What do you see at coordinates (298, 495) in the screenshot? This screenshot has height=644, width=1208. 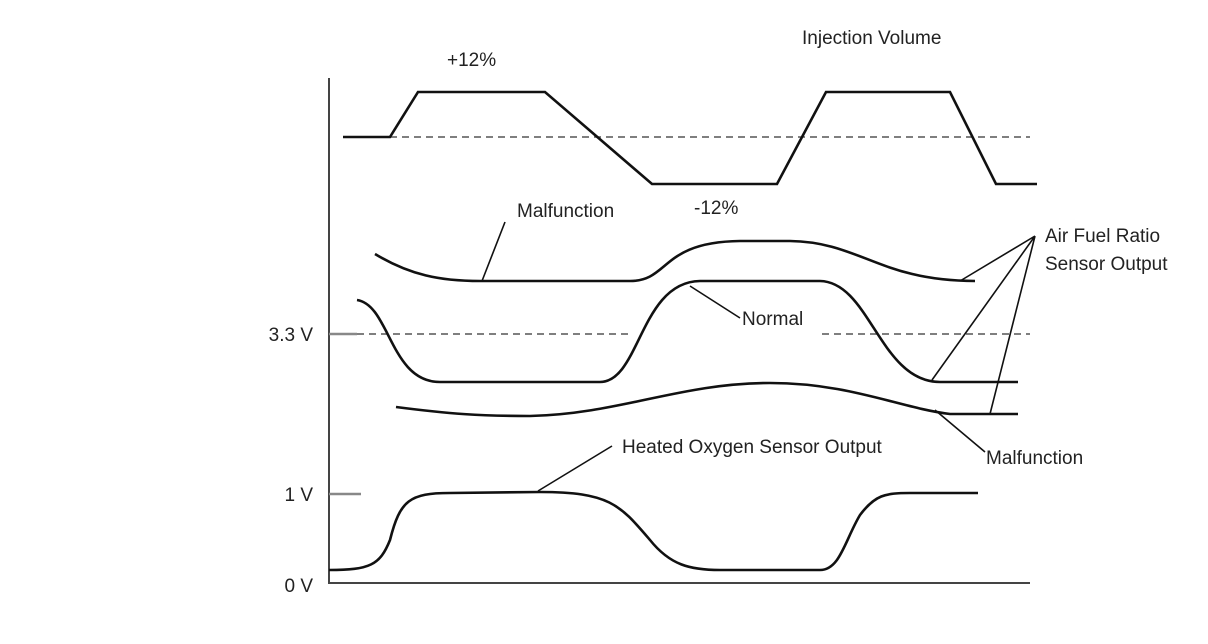 I see `y-label-1v: 1 V` at bounding box center [298, 495].